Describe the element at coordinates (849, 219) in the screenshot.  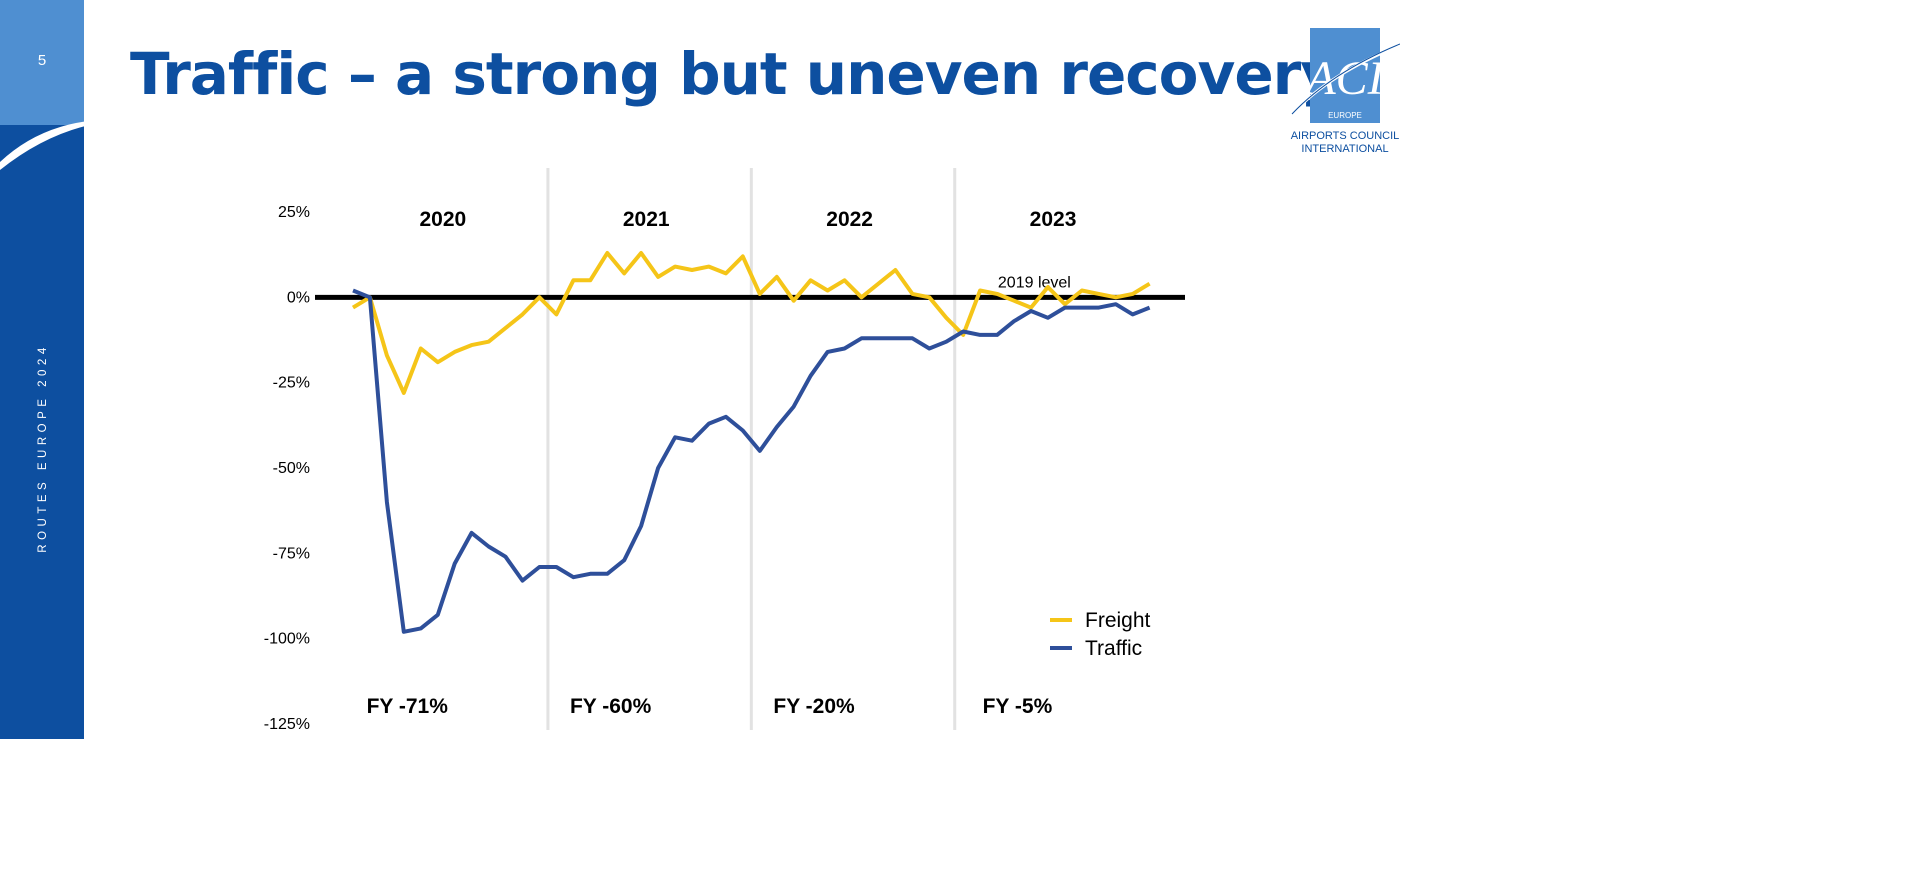
I see `year-label: 2022` at that location.